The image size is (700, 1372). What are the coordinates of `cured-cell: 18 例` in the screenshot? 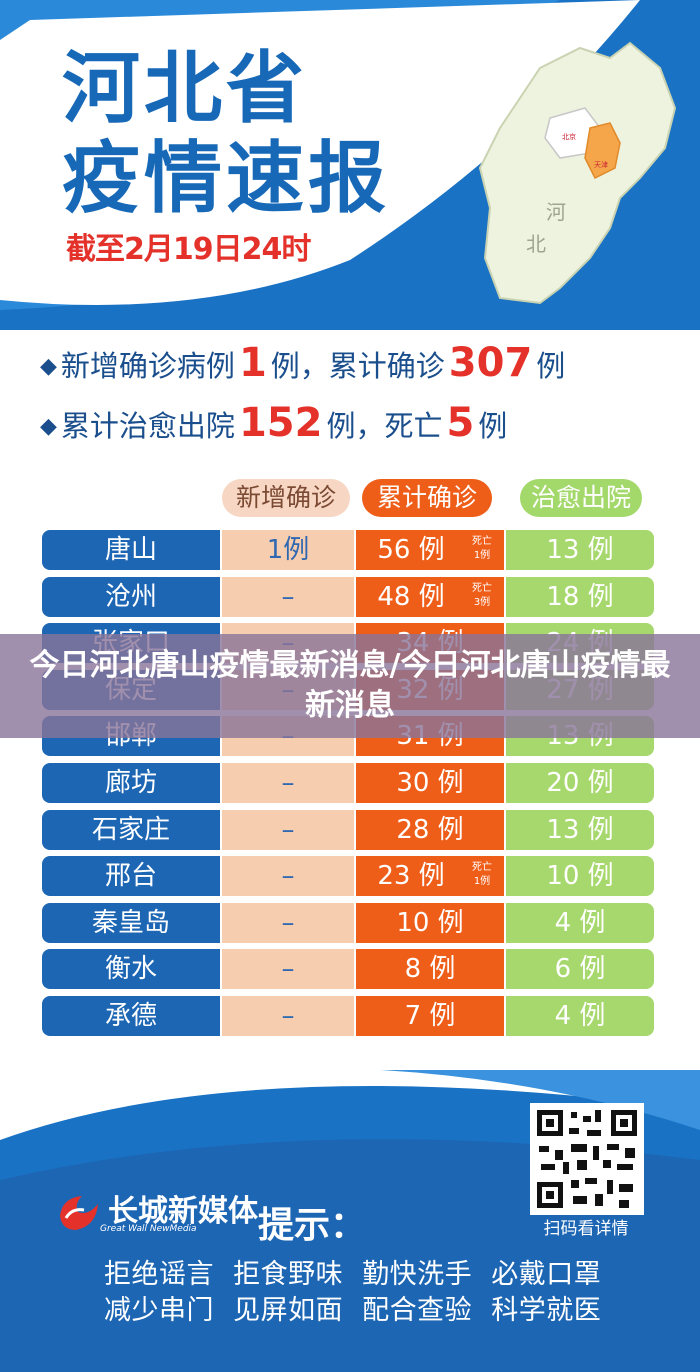 It's located at (580, 596).